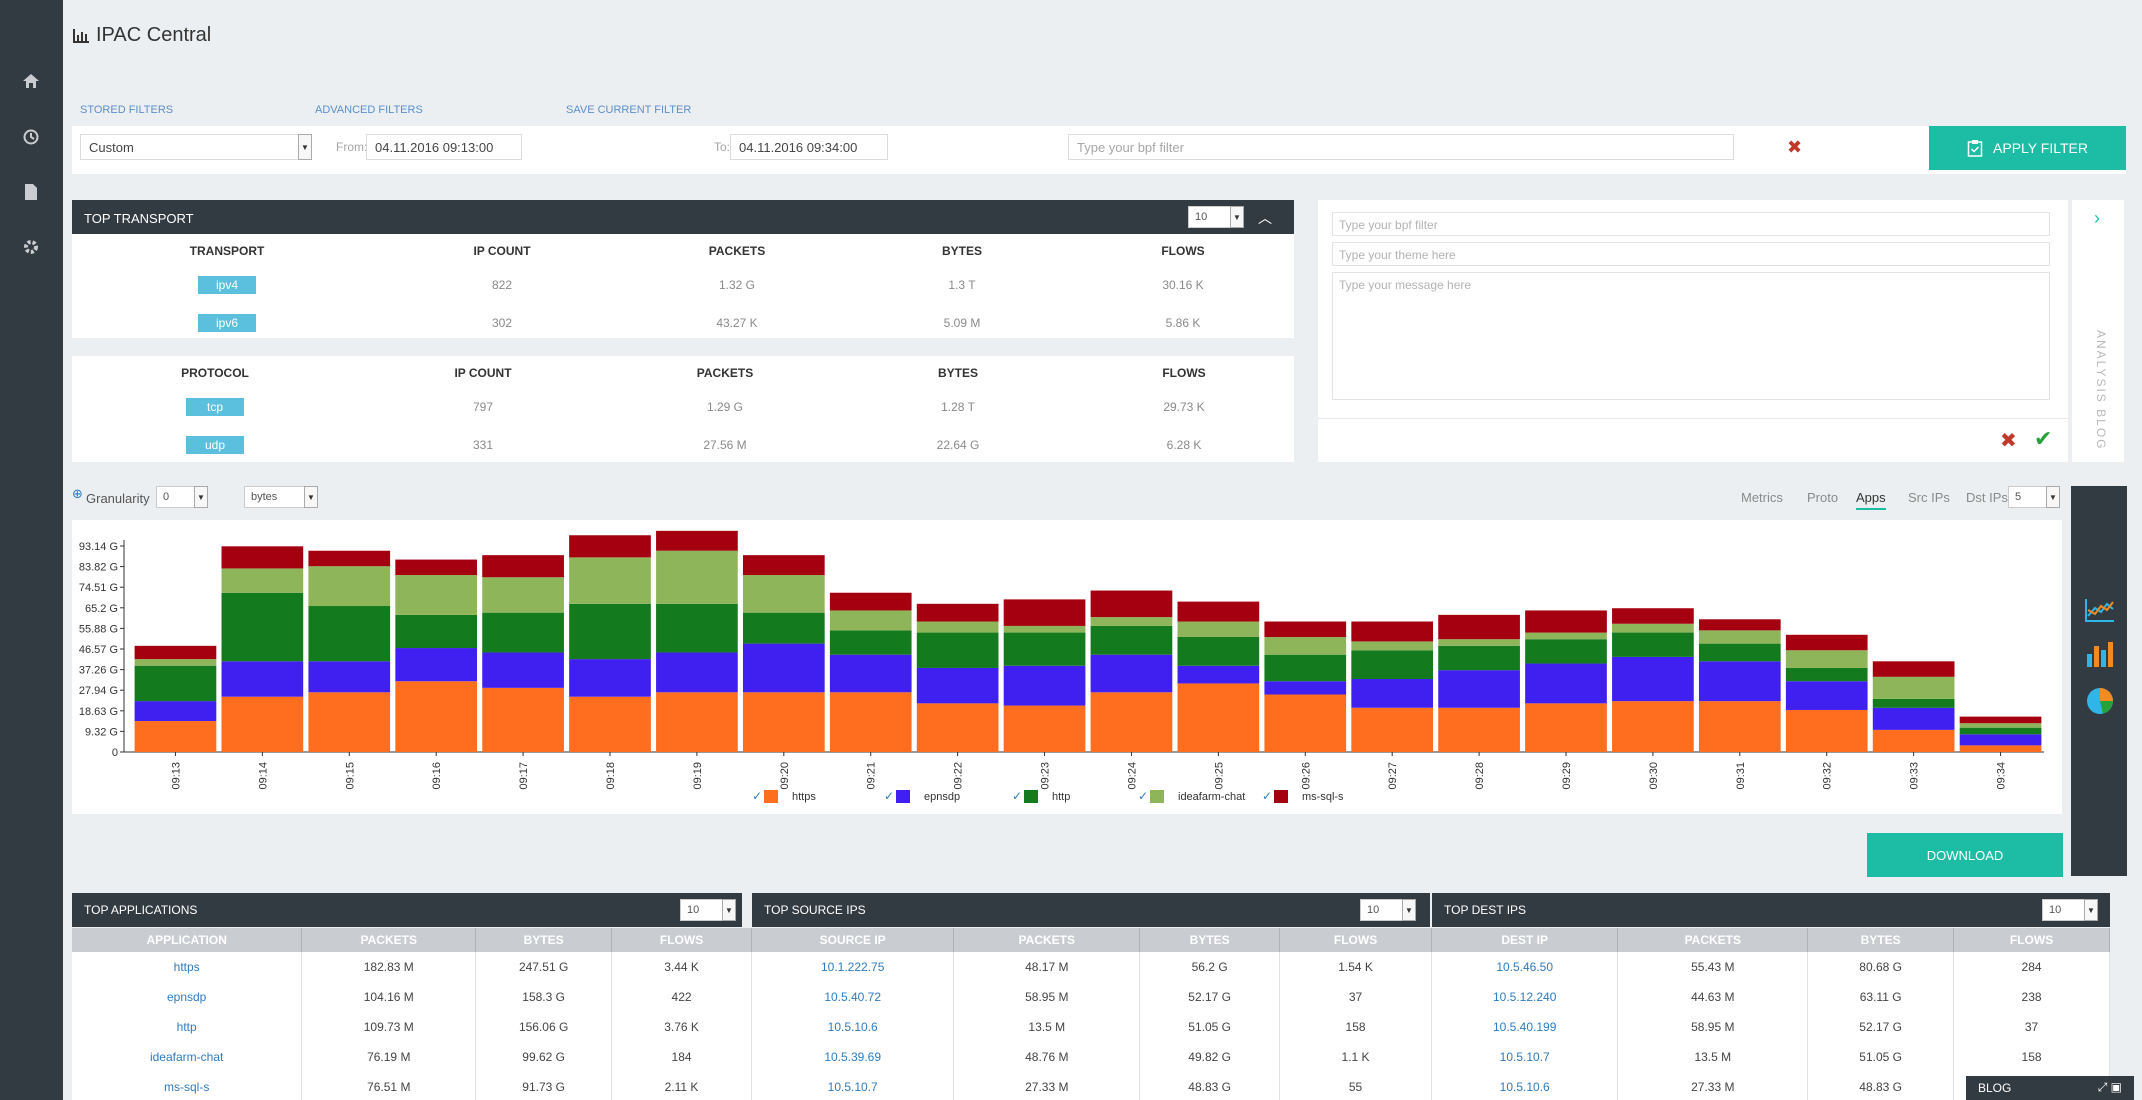 This screenshot has width=2142, height=1100. What do you see at coordinates (187, 1086) in the screenshot?
I see `application-cell: ms-sql-s` at bounding box center [187, 1086].